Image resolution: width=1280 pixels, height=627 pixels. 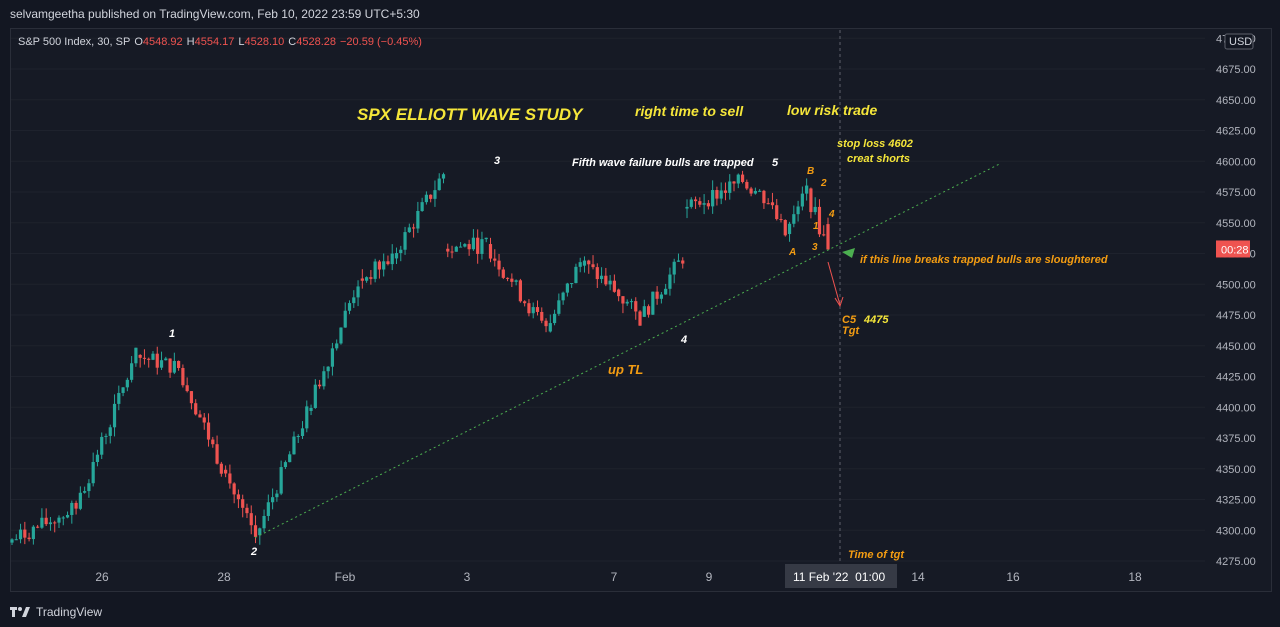 What do you see at coordinates (253, 552) in the screenshot?
I see `wave-2-label: 2` at bounding box center [253, 552].